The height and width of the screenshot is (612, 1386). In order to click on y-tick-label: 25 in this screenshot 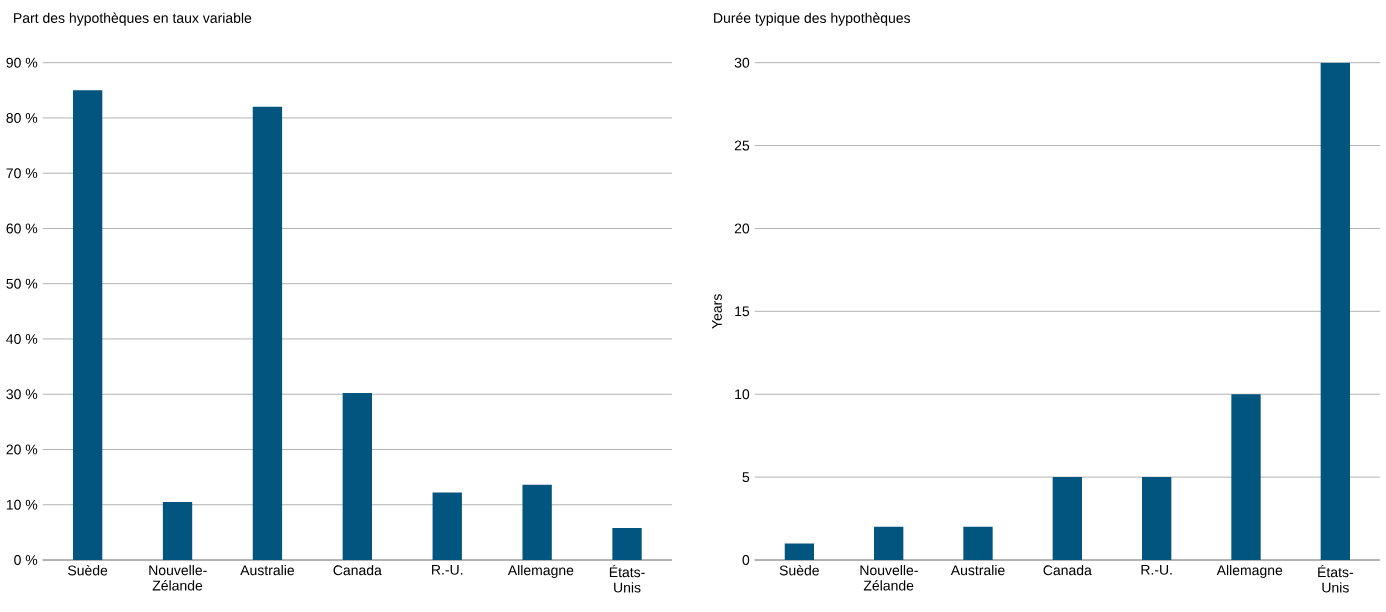, I will do `click(742, 145)`.